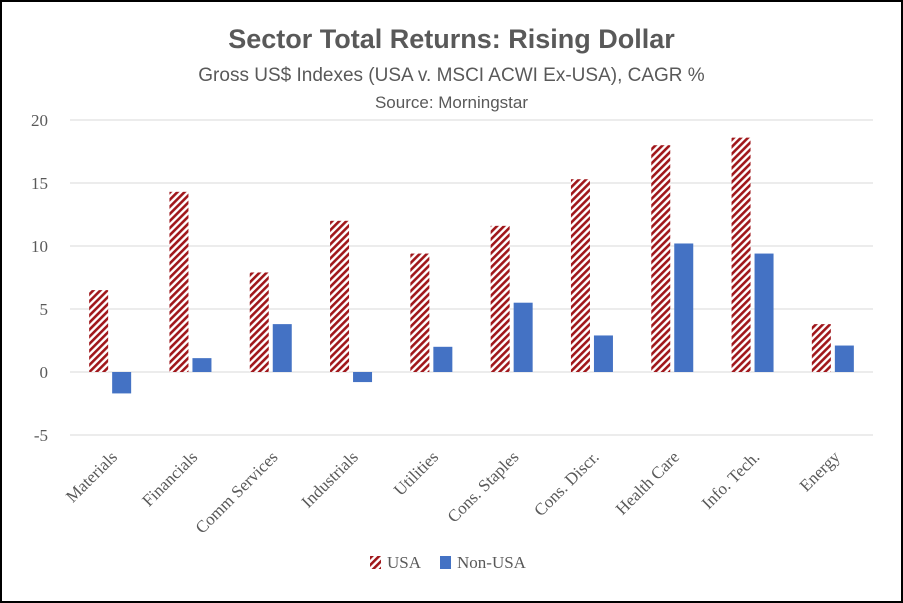 This screenshot has height=603, width=903. I want to click on x-category-label: Utilities, so click(416, 473).